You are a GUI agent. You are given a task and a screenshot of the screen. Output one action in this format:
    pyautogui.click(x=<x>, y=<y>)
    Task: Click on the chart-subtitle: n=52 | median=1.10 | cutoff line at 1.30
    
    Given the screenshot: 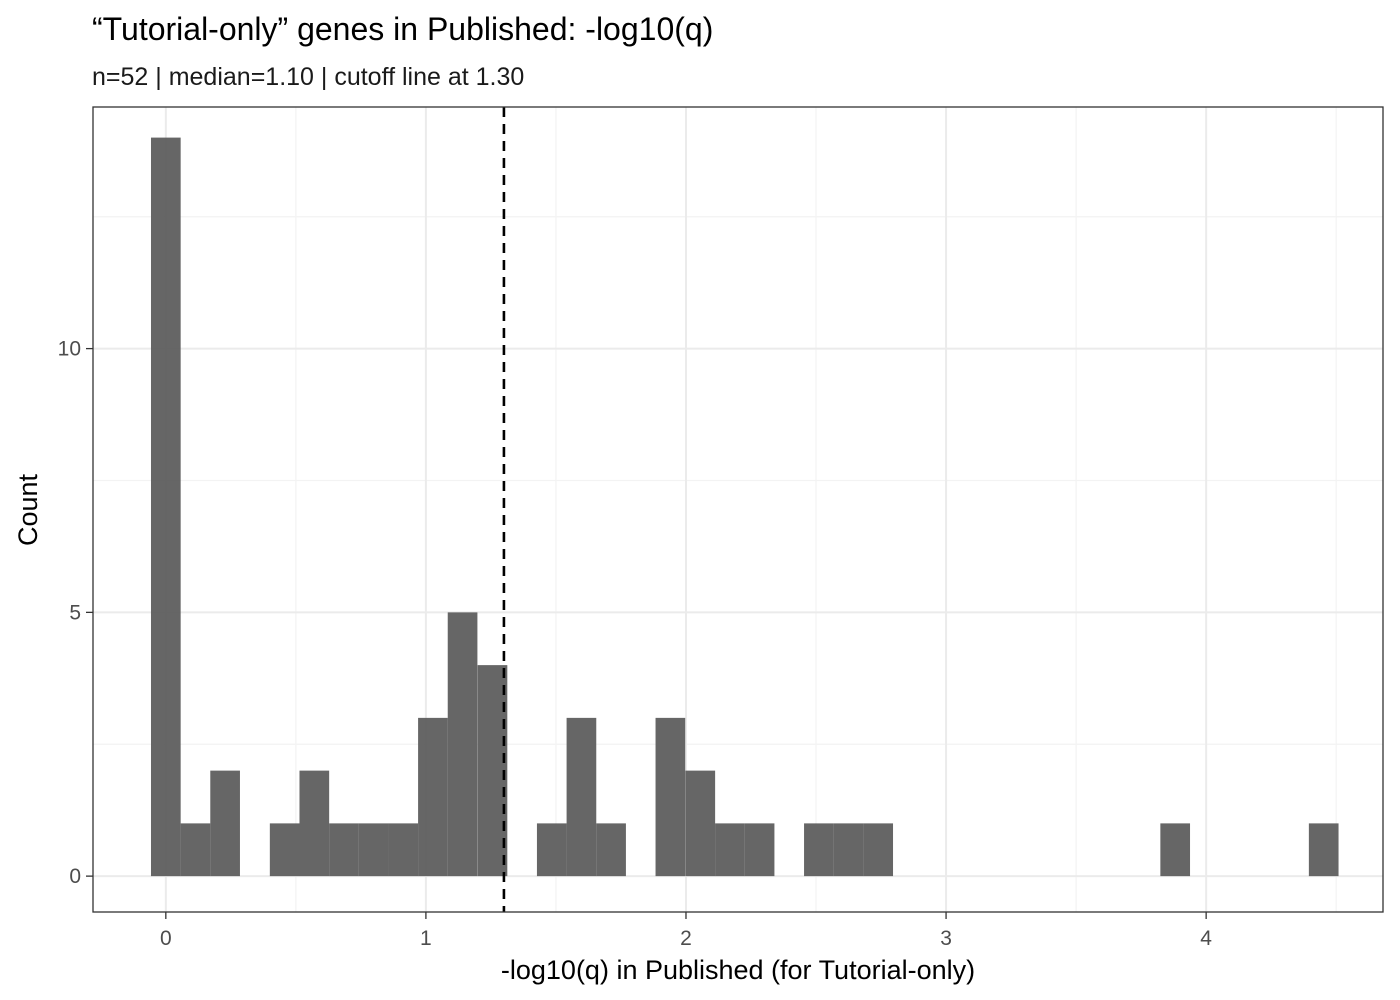 What is the action you would take?
    pyautogui.click(x=308, y=77)
    